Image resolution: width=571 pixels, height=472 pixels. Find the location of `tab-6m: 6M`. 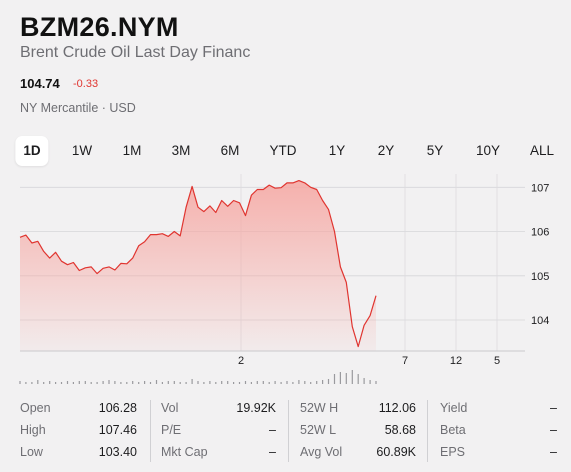

tab-6m: 6M is located at coordinates (230, 150).